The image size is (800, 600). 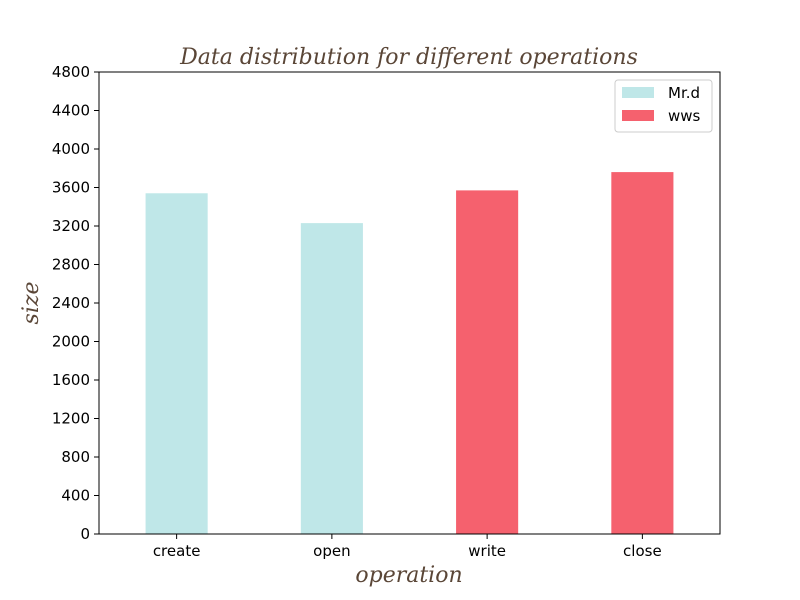 I want to click on y-tick-label: 4000, so click(x=71, y=149).